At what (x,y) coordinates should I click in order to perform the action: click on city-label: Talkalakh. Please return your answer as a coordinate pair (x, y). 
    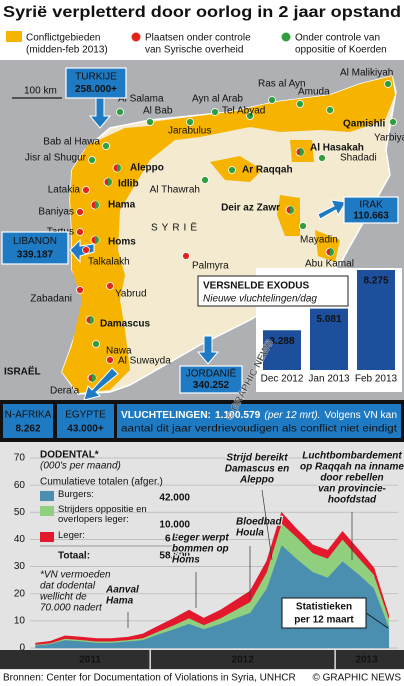
    Looking at the image, I should click on (109, 262).